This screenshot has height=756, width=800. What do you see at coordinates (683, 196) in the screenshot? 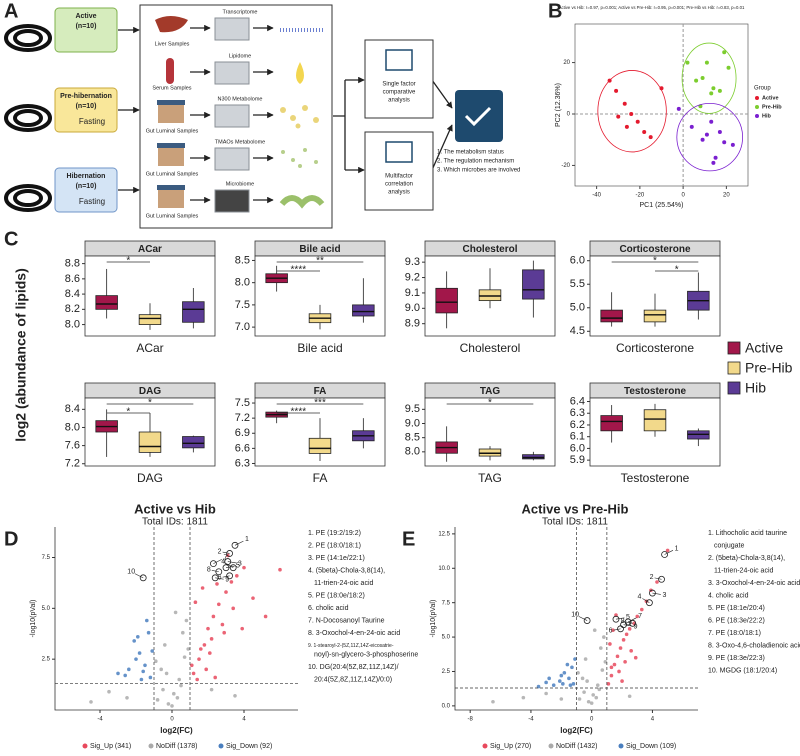
I see `x-tick-label: 0` at bounding box center [683, 196].